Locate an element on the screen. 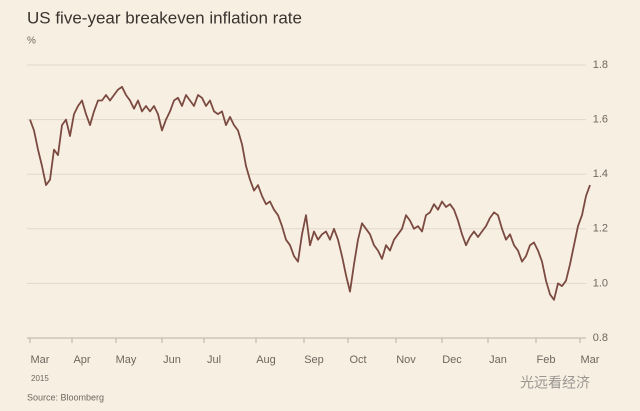  x-tick-label: Apr is located at coordinates (81, 360).